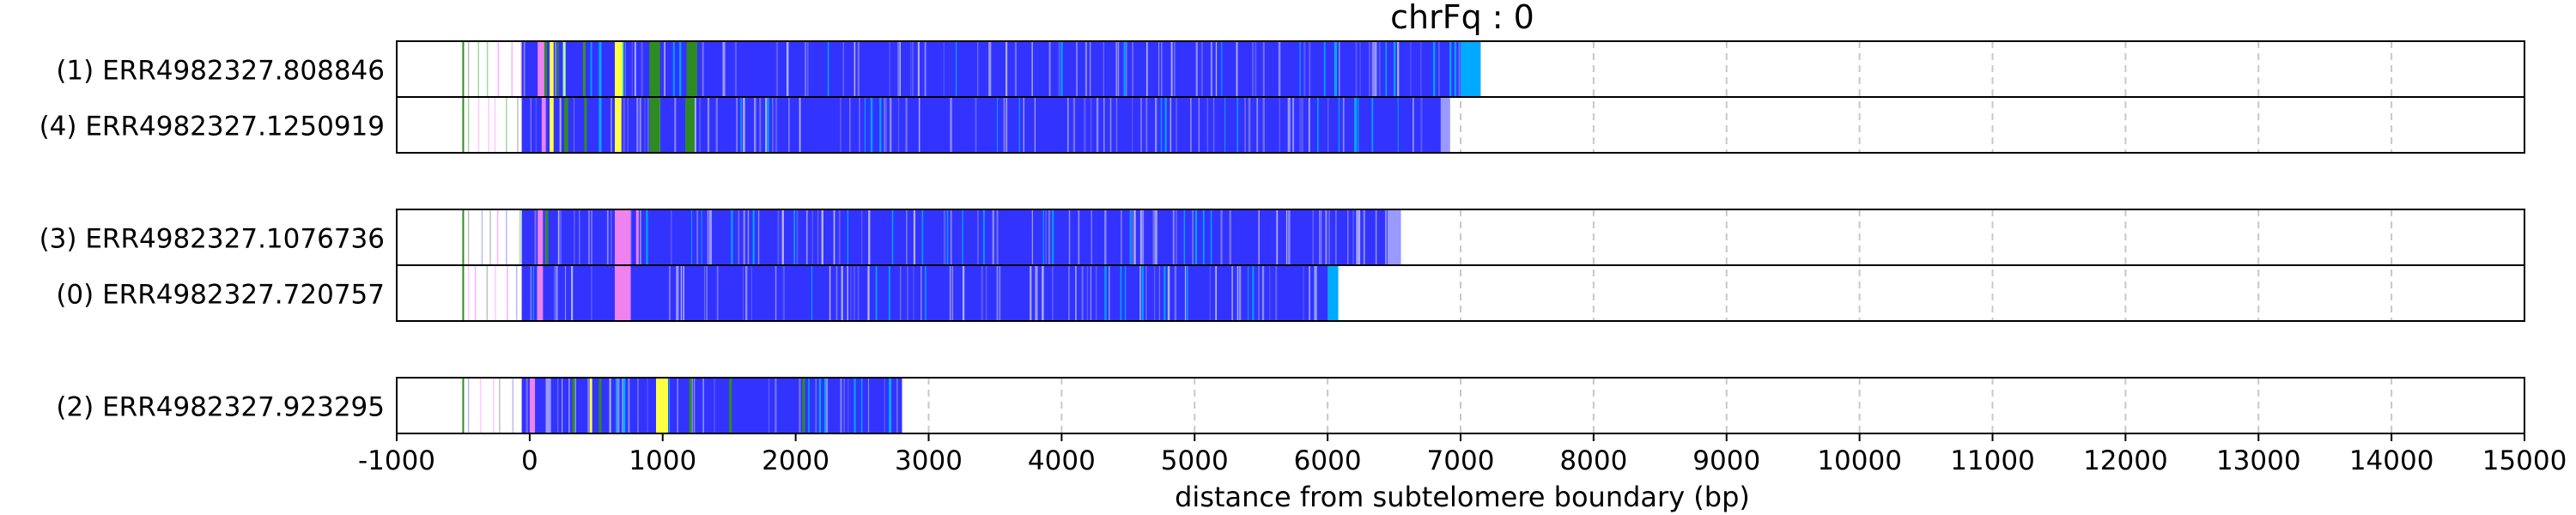 The width and height of the screenshot is (2576, 515). What do you see at coordinates (2391, 460) in the screenshot?
I see `x-tick-label: 14000` at bounding box center [2391, 460].